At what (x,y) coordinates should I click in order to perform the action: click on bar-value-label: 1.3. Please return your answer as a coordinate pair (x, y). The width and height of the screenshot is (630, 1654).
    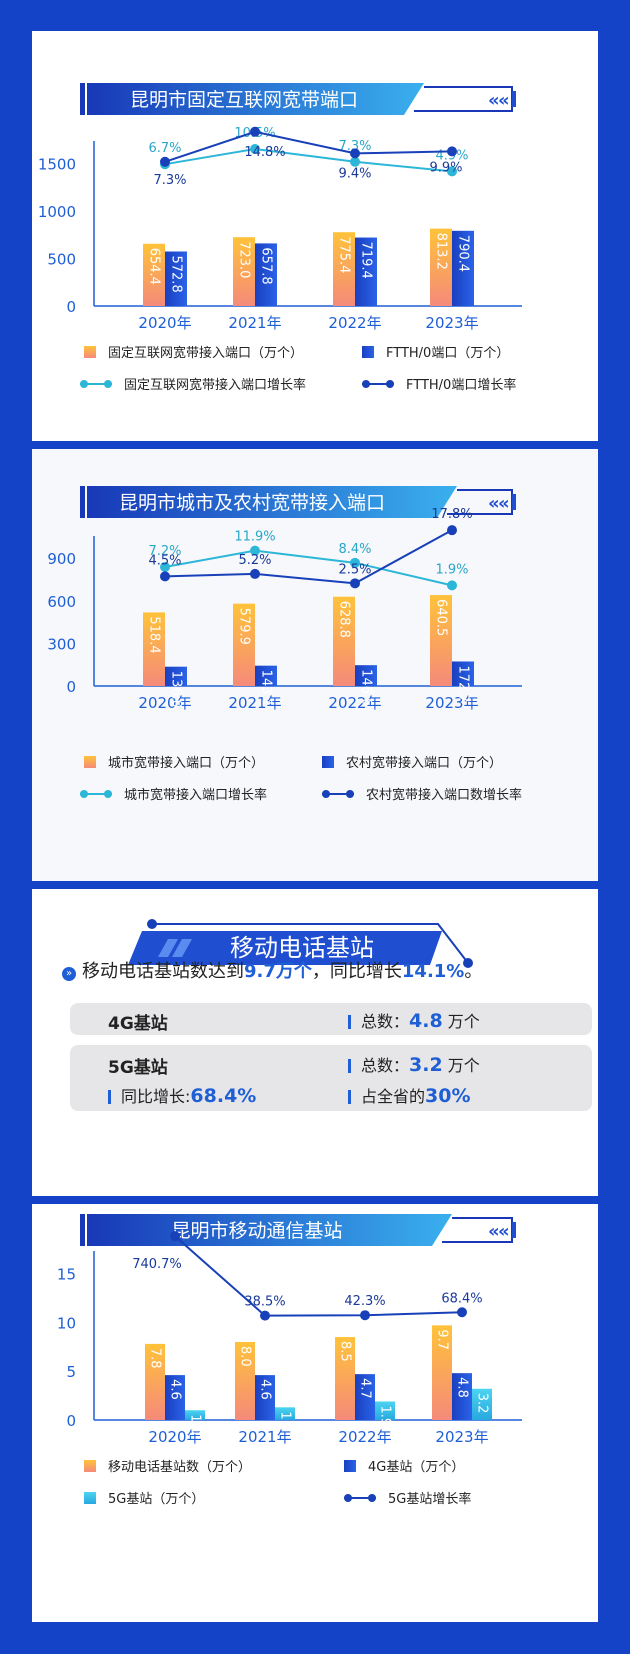
    Looking at the image, I should click on (285, 1421).